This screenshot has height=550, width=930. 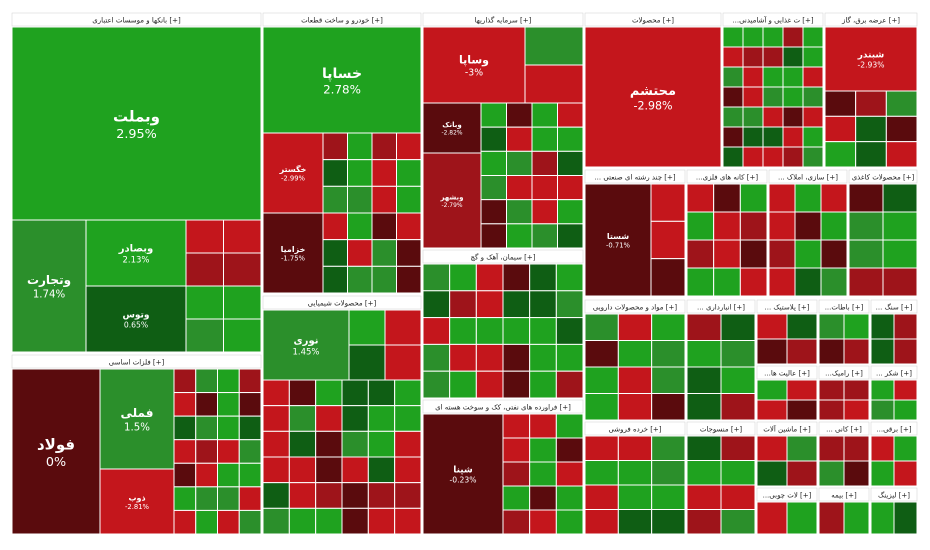 What do you see at coordinates (844, 306) in the screenshot?
I see `sector-header-telecom` at bounding box center [844, 306].